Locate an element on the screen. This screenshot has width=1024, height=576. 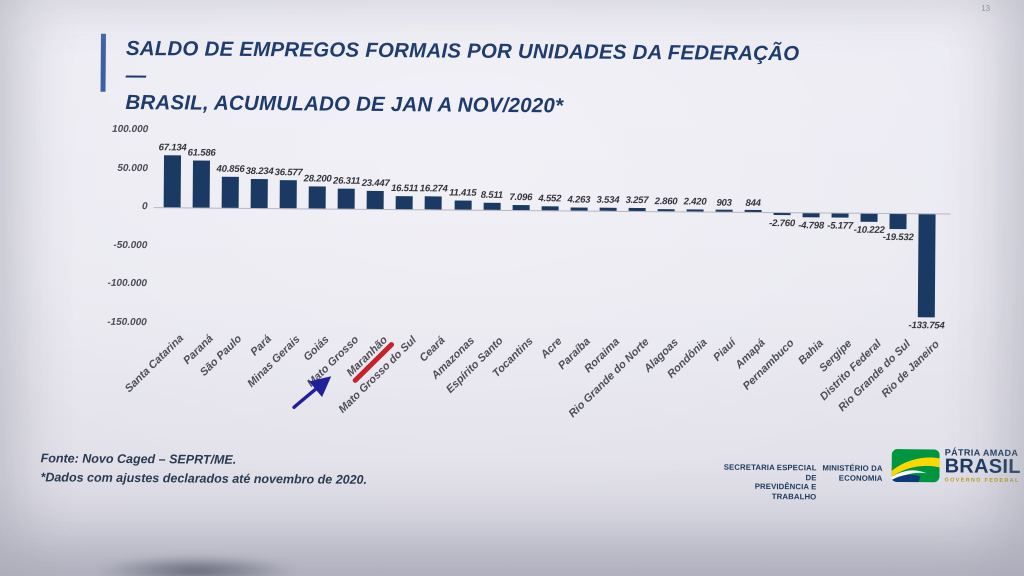
bar-value-label: 844 is located at coordinates (753, 204).